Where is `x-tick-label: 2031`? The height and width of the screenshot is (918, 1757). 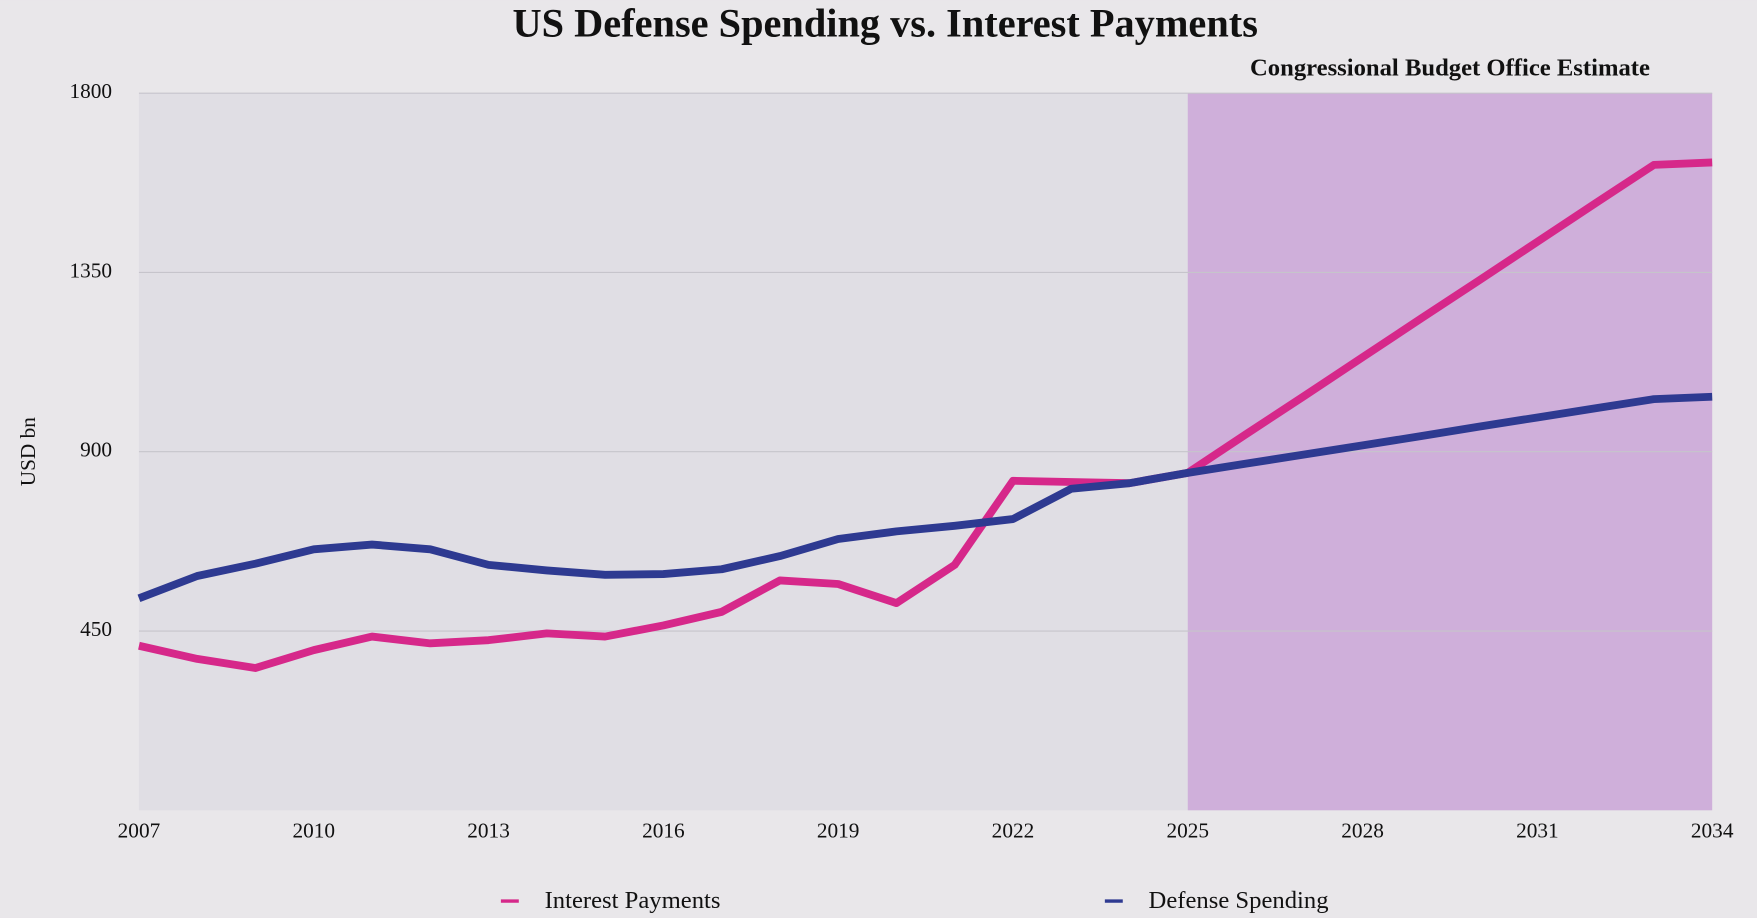
x-tick-label: 2031 is located at coordinates (1537, 831).